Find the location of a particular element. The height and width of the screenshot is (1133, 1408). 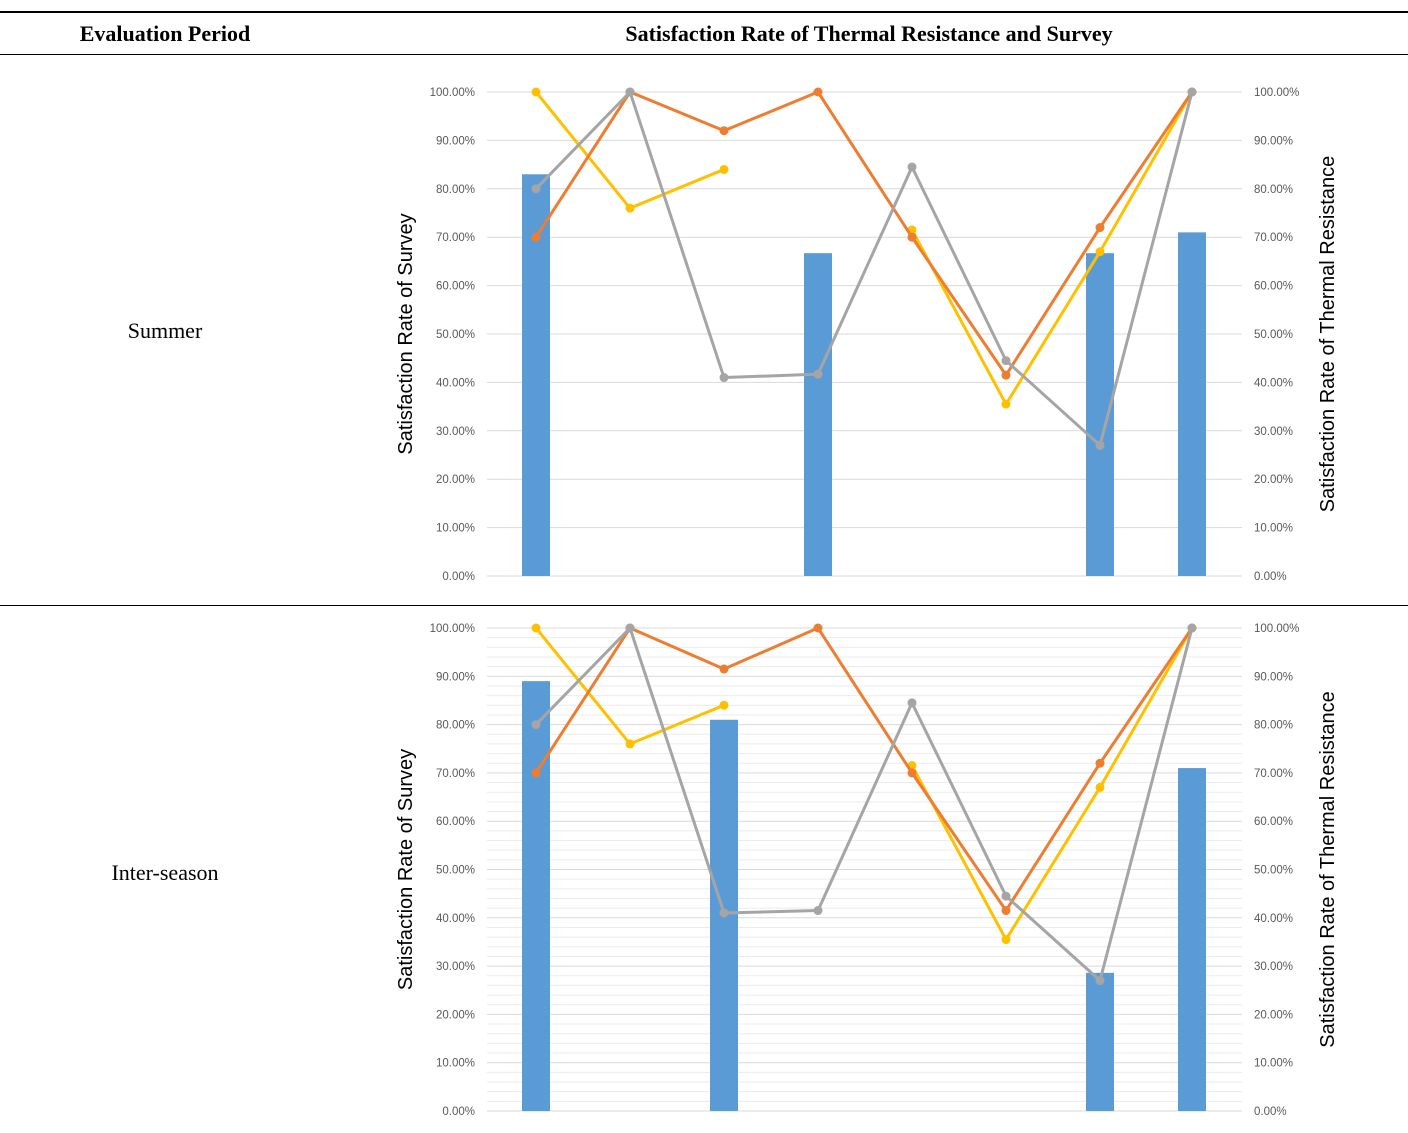

row-label-inter-season: Inter-season is located at coordinates (165, 872).